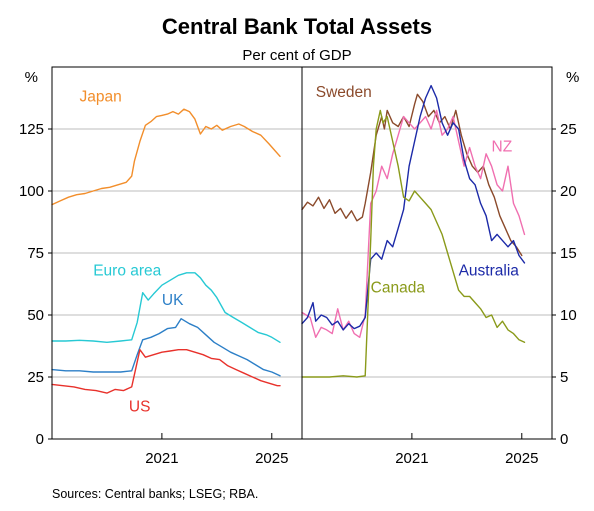  What do you see at coordinates (35, 377) in the screenshot?
I see `left-ytick-label: 25` at bounding box center [35, 377].